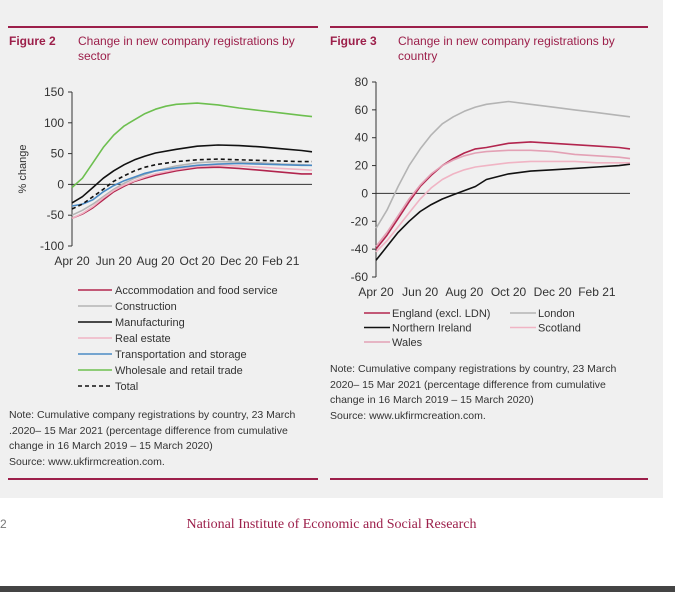  I want to click on top-rule-left, so click(163, 27).